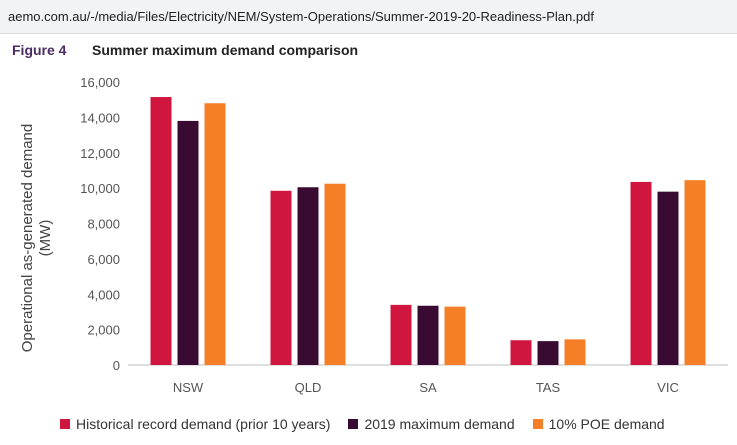  I want to click on y-axis-label-unit: (MW), so click(45, 238).